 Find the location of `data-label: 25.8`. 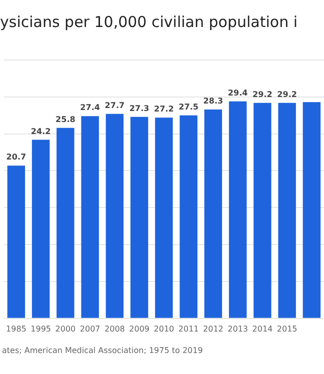

data-label: 25.8 is located at coordinates (66, 119).